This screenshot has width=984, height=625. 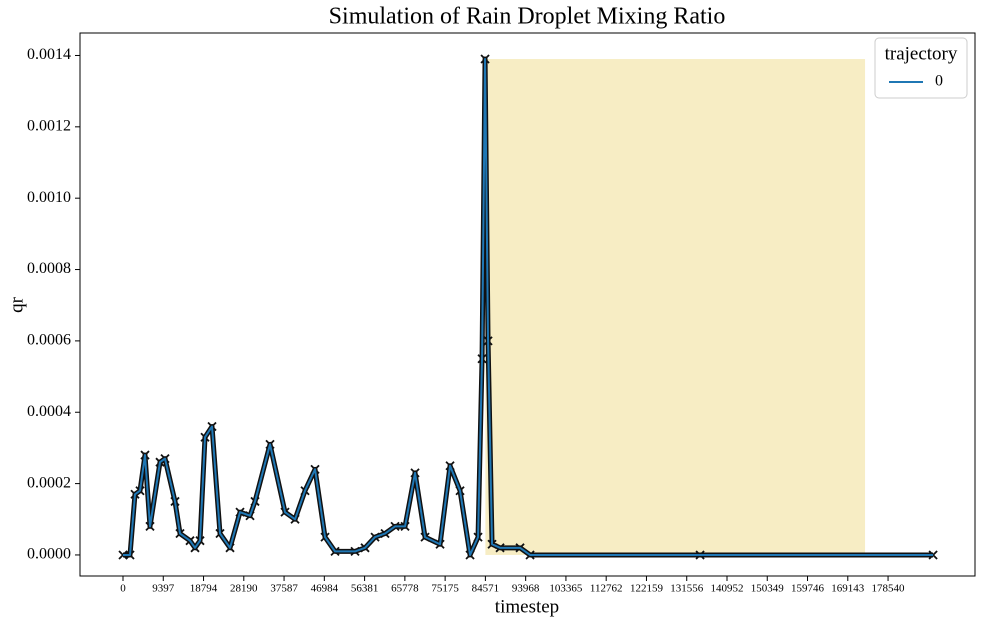 I want to click on x-tick-label: 18794, so click(x=204, y=589).